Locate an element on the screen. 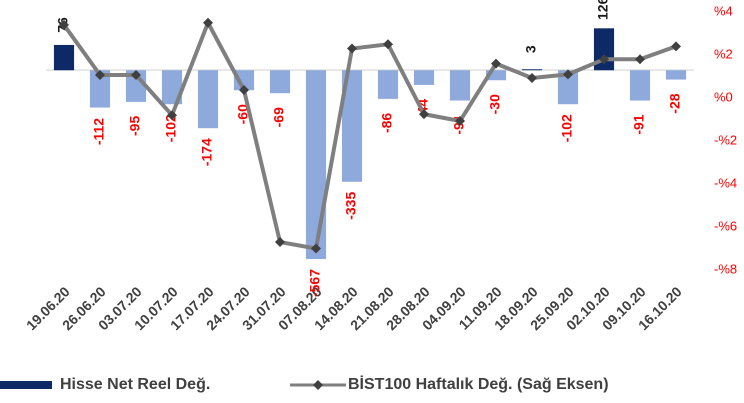 The image size is (744, 403). y2-tick-label: -%4 is located at coordinates (725, 182).